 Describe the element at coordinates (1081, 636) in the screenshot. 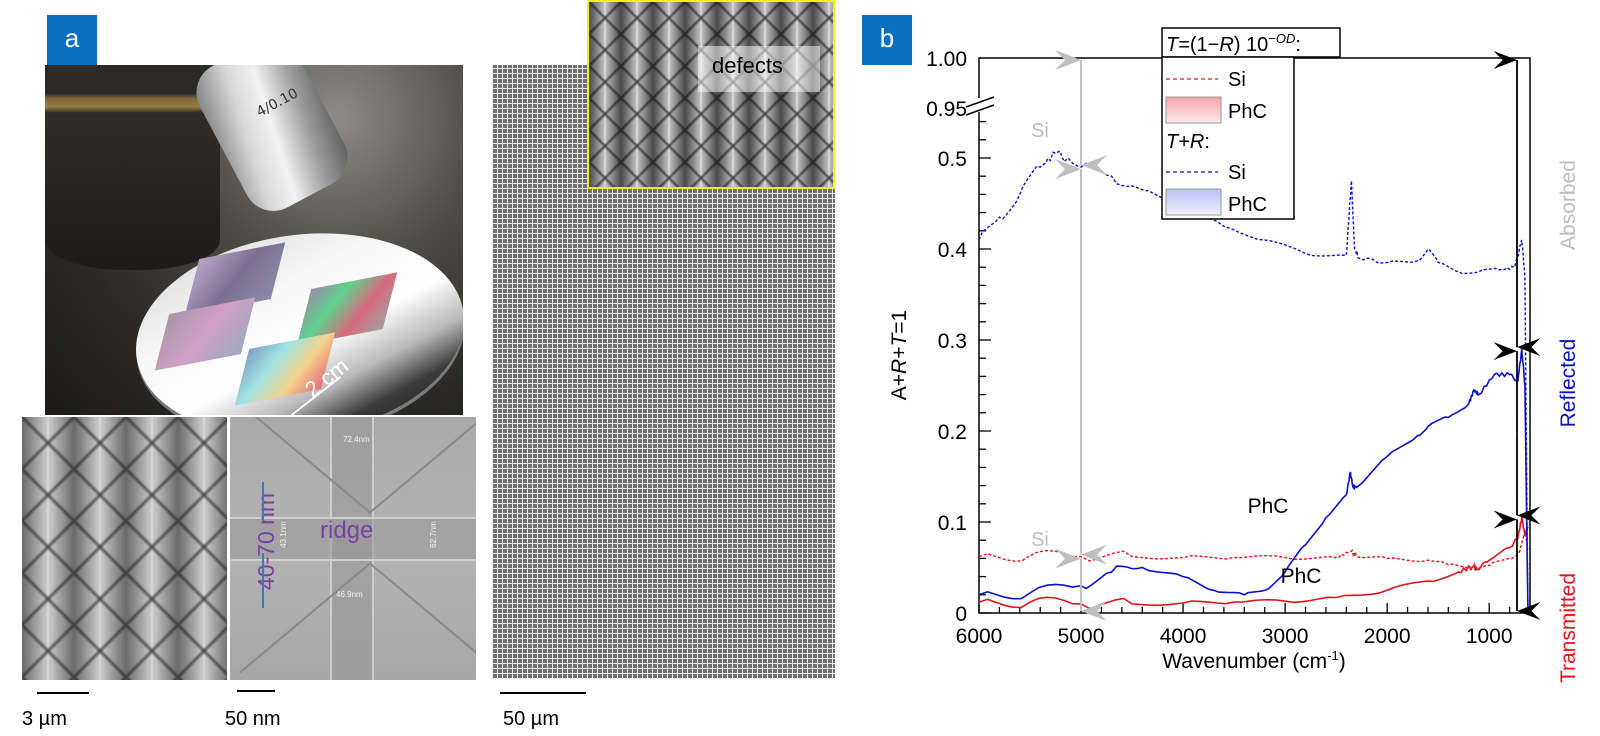

I see `x-tick-label: 5000` at that location.